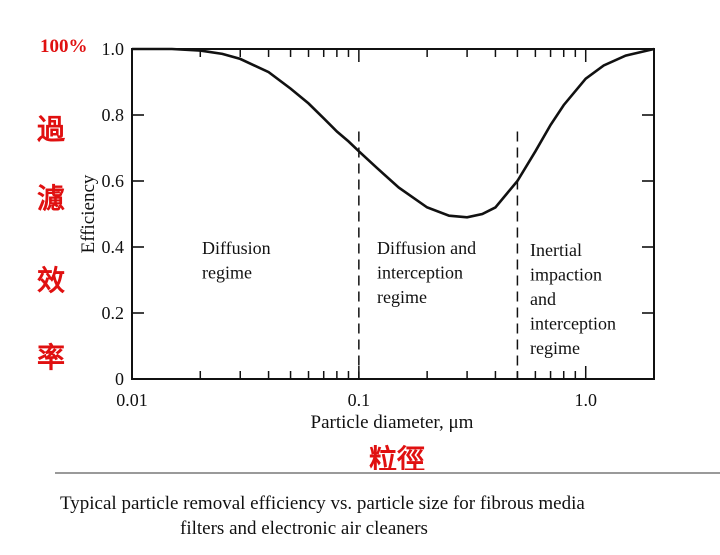 The image size is (720, 555). I want to click on y-tick-label: 0, so click(119, 379).